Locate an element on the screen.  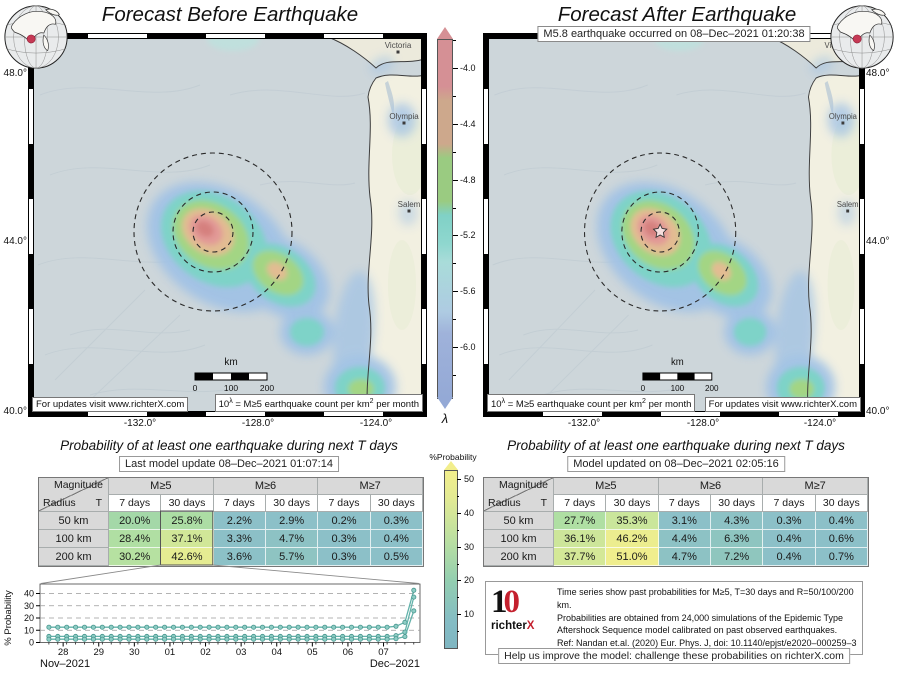
colorbar-tick-label: -4.0 is located at coordinates (468, 68).